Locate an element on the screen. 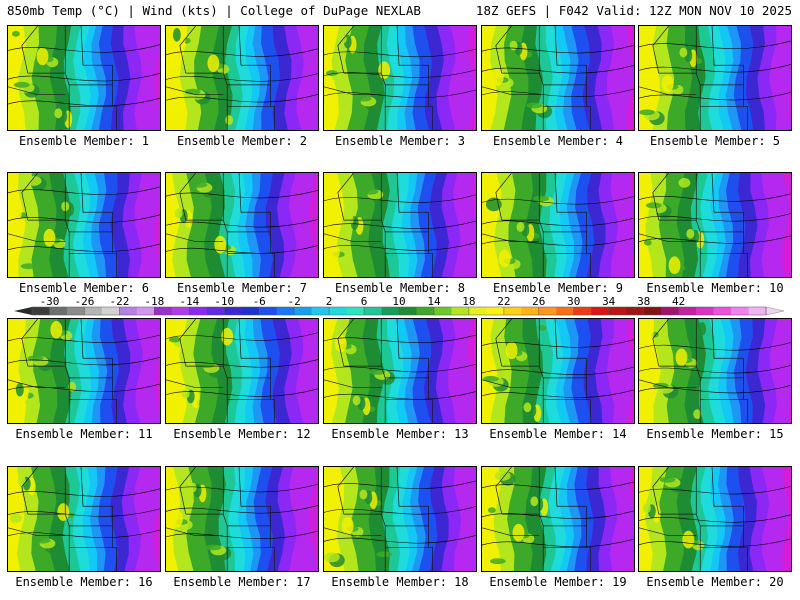  colorbar-tick-label: -6 is located at coordinates (259, 302).